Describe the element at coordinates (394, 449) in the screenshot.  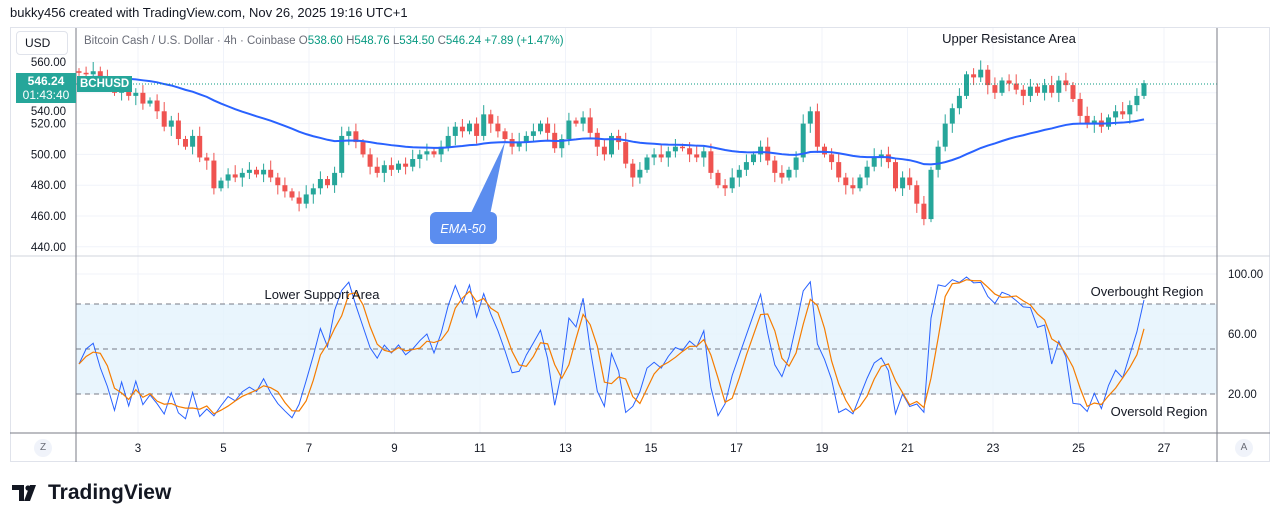
I see `time-tick: 9` at that location.